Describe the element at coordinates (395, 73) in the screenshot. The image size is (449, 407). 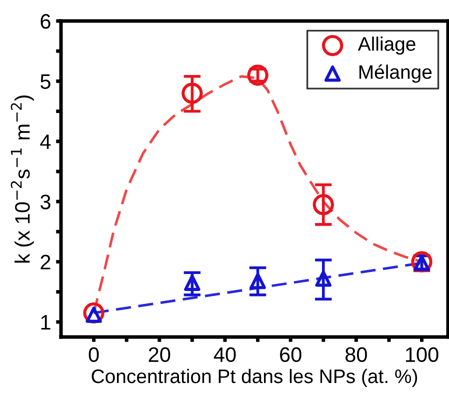
I see `legend-label: Mélange` at that location.